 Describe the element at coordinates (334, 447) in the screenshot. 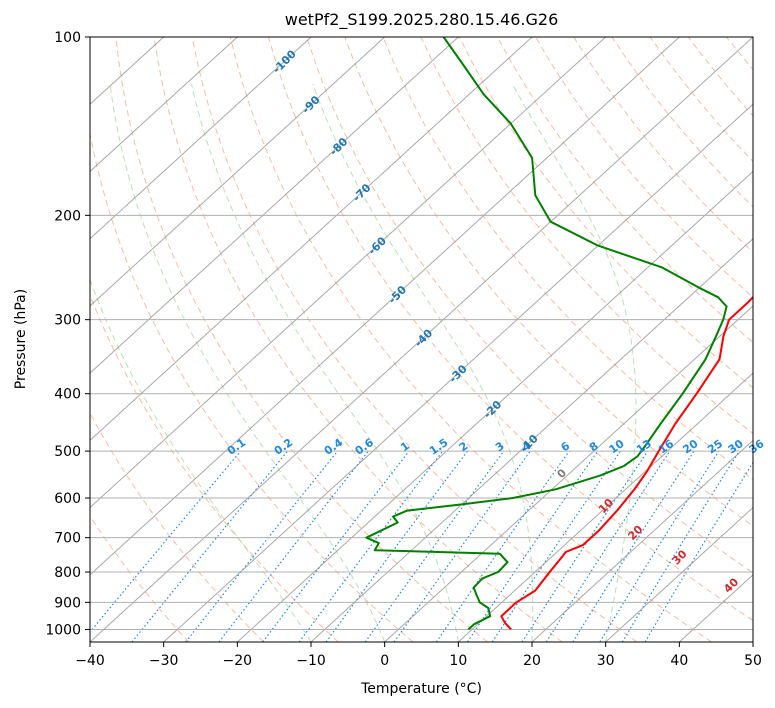

I see `mixing-ratio-label: 0.4` at that location.